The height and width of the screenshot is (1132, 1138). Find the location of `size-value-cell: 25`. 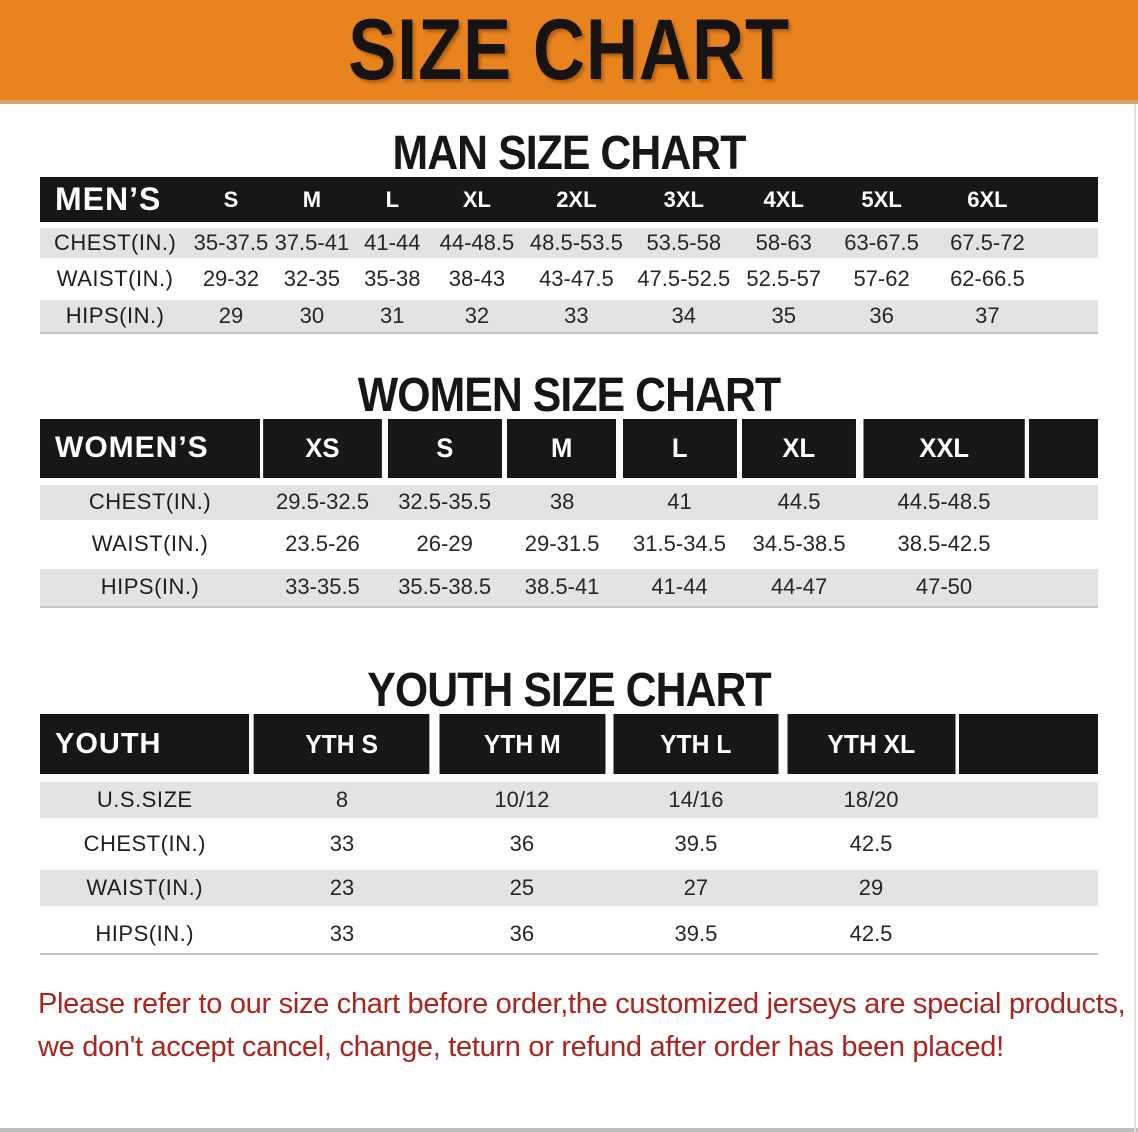

size-value-cell: 25 is located at coordinates (522, 886).